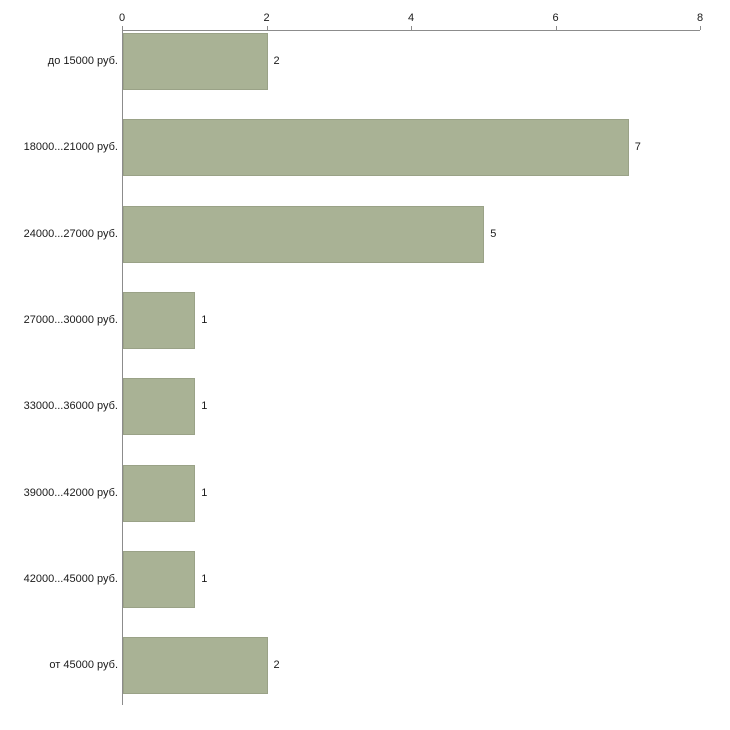 This screenshot has height=730, width=730. Describe the element at coordinates (70, 406) in the screenshot. I see `category-label: 33000...36000 руб.` at that location.